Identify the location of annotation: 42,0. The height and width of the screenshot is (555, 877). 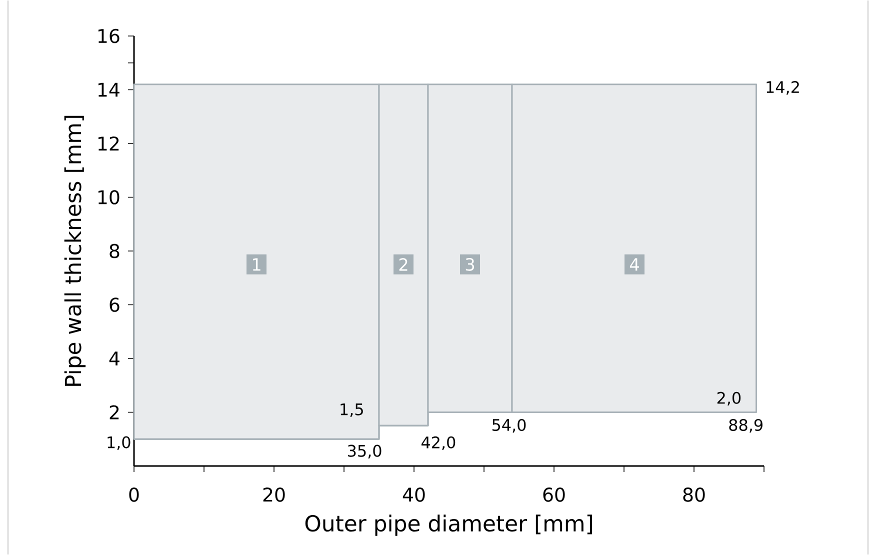
(438, 443).